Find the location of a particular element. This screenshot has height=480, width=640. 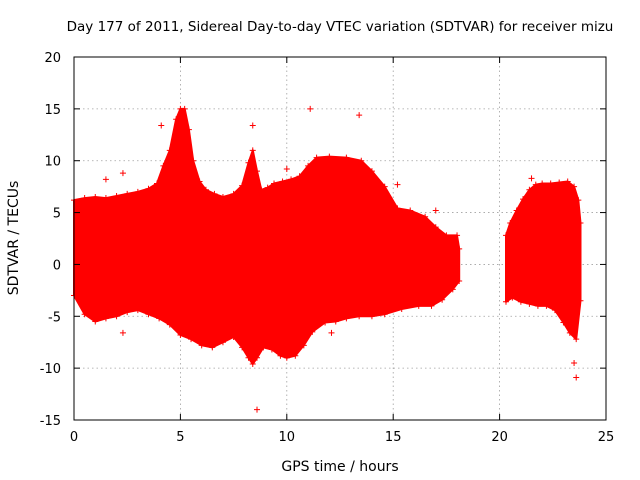

y-tick-label: -15 is located at coordinates (50, 421).